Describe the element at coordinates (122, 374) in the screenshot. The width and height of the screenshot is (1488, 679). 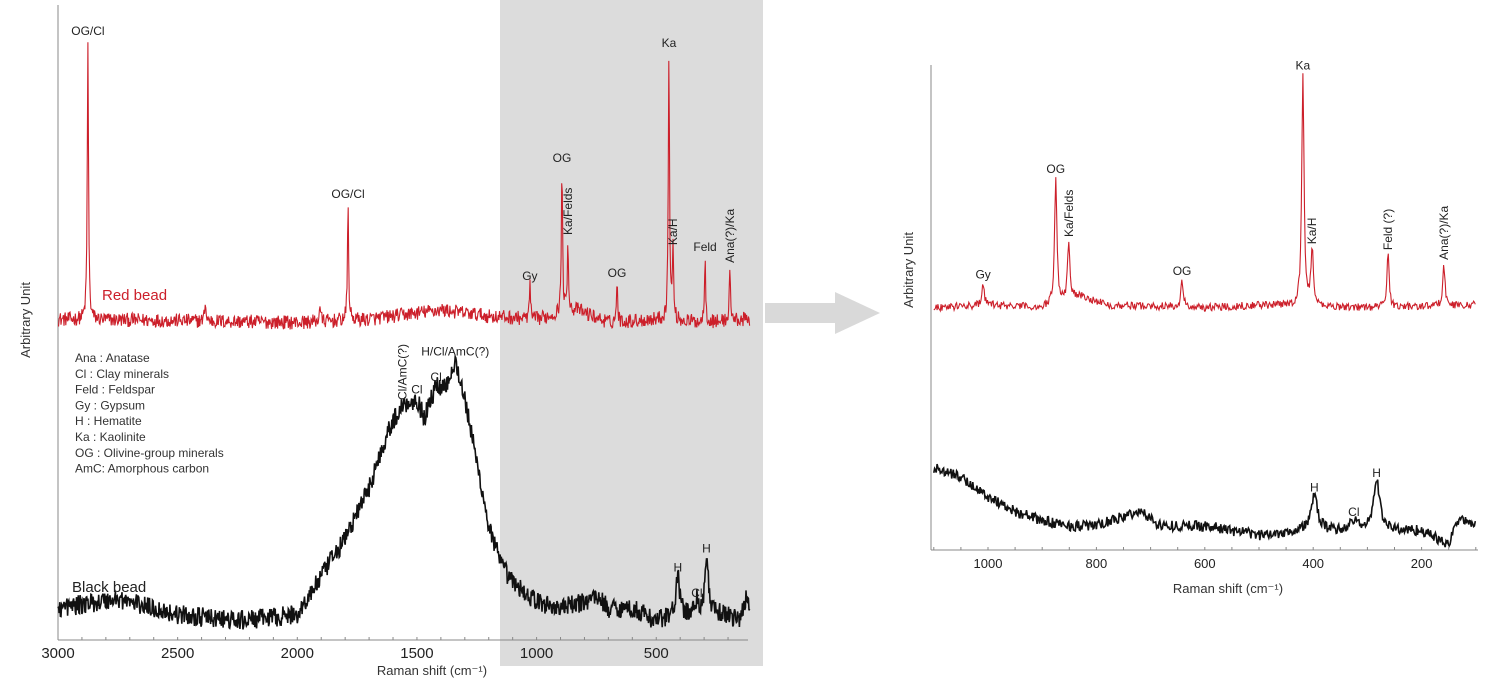
I see `legend-entry: Cl : Clay minerals` at that location.